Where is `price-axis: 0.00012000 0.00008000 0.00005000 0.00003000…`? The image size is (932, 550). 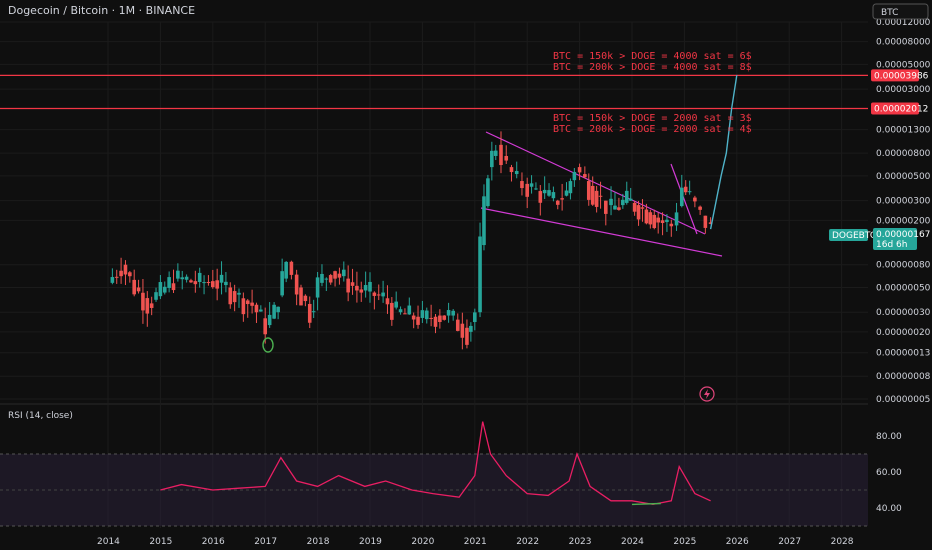
price-axis: 0.00012000 0.00008000 0.00005000 0.00003000… is located at coordinates (903, 211).